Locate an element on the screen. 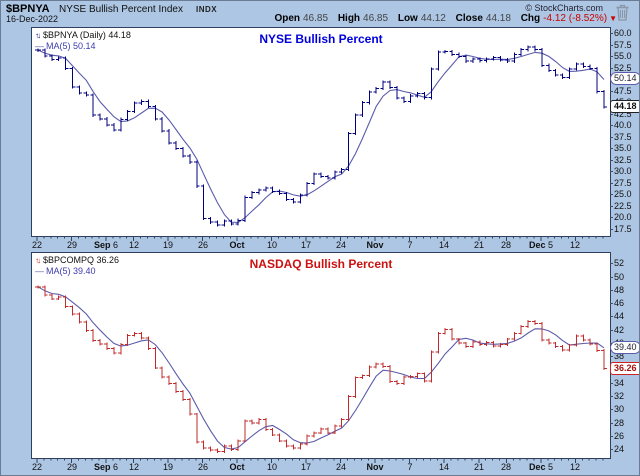 The width and height of the screenshot is (640, 476). chg-value: -4.12 (-8.52%) is located at coordinates (575, 18).